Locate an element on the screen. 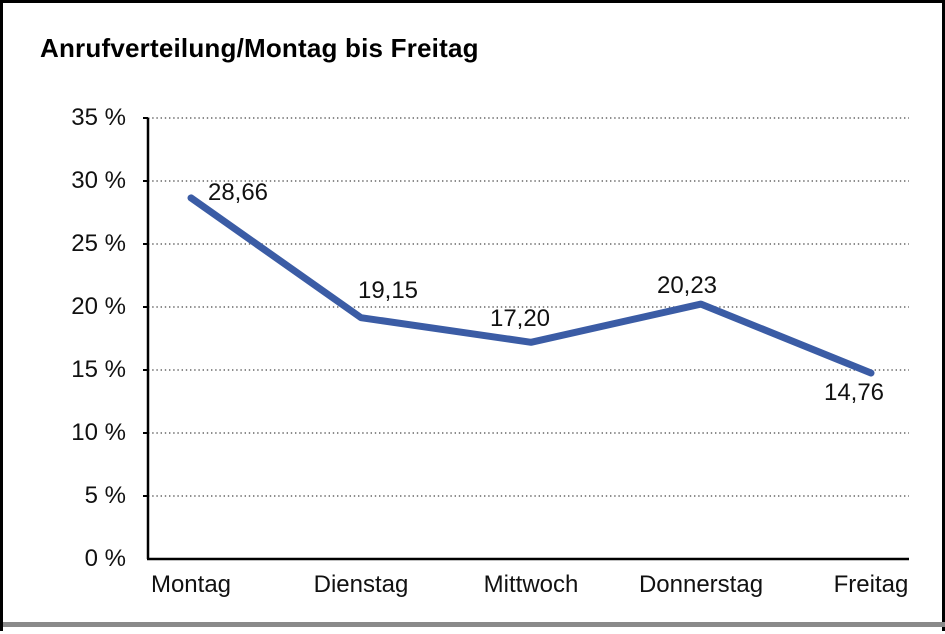 The height and width of the screenshot is (634, 945). data-point-label: 28,66 is located at coordinates (238, 192).